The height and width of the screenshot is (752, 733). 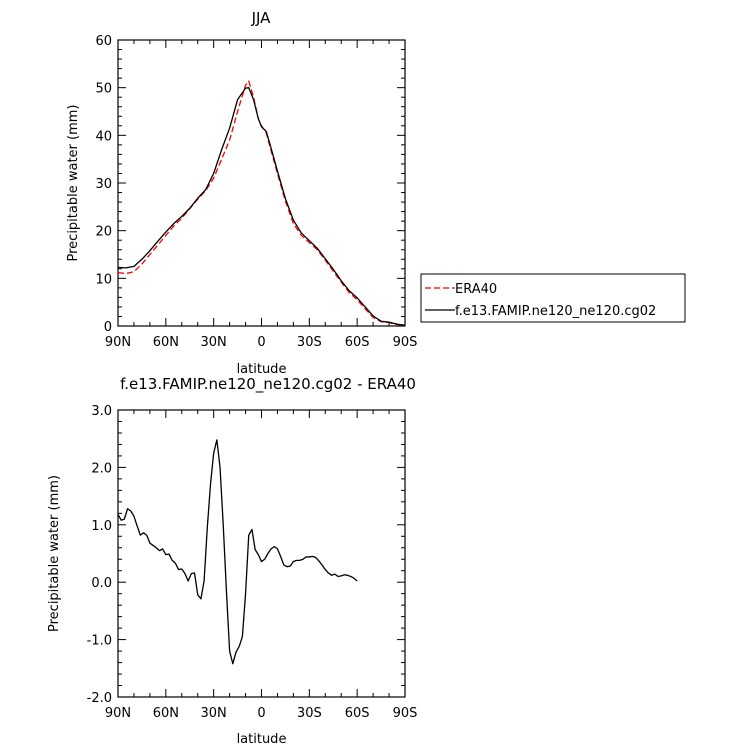 I want to click on series-line-era40, so click(x=261, y=203).